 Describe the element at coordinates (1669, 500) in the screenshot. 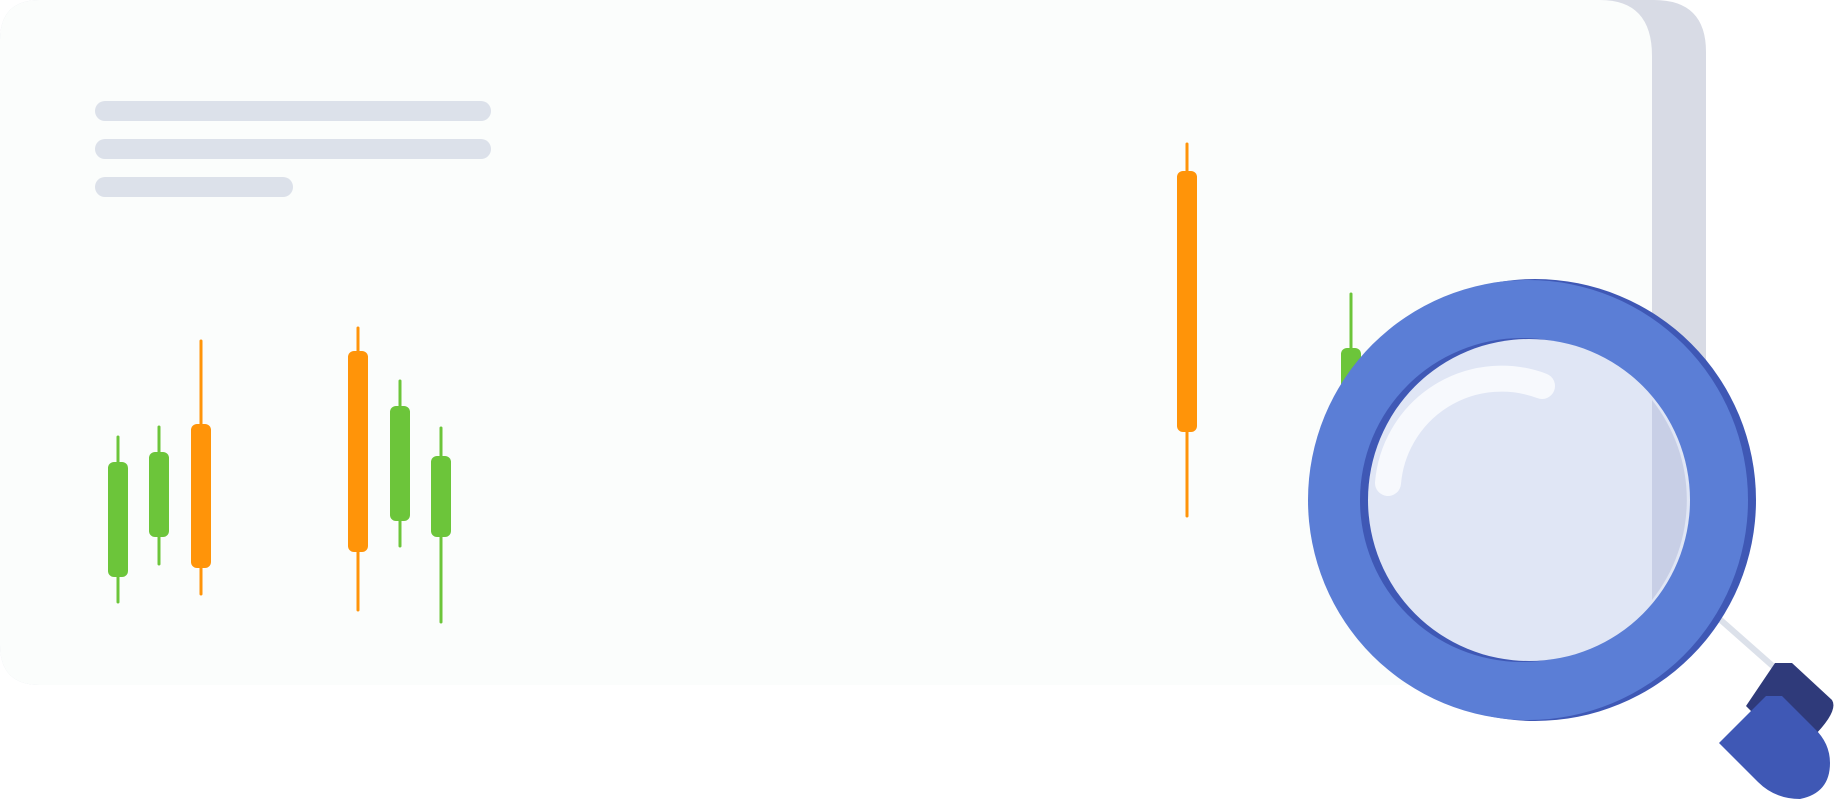

I see `lens-card-edge` at that location.